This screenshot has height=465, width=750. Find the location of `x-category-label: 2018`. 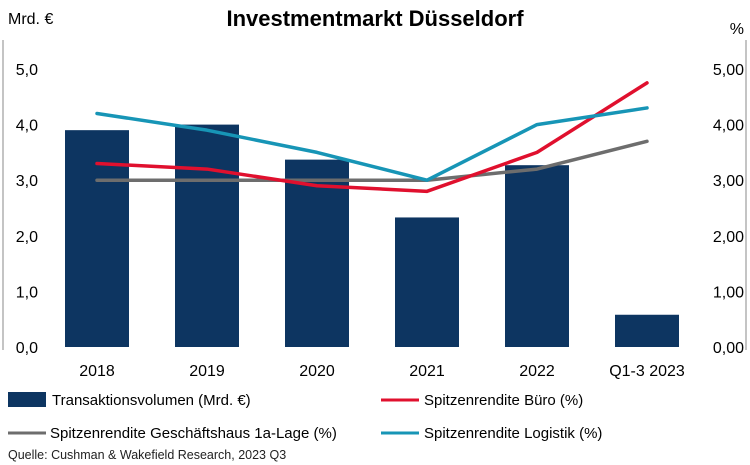

x-category-label: 2018 is located at coordinates (97, 371).